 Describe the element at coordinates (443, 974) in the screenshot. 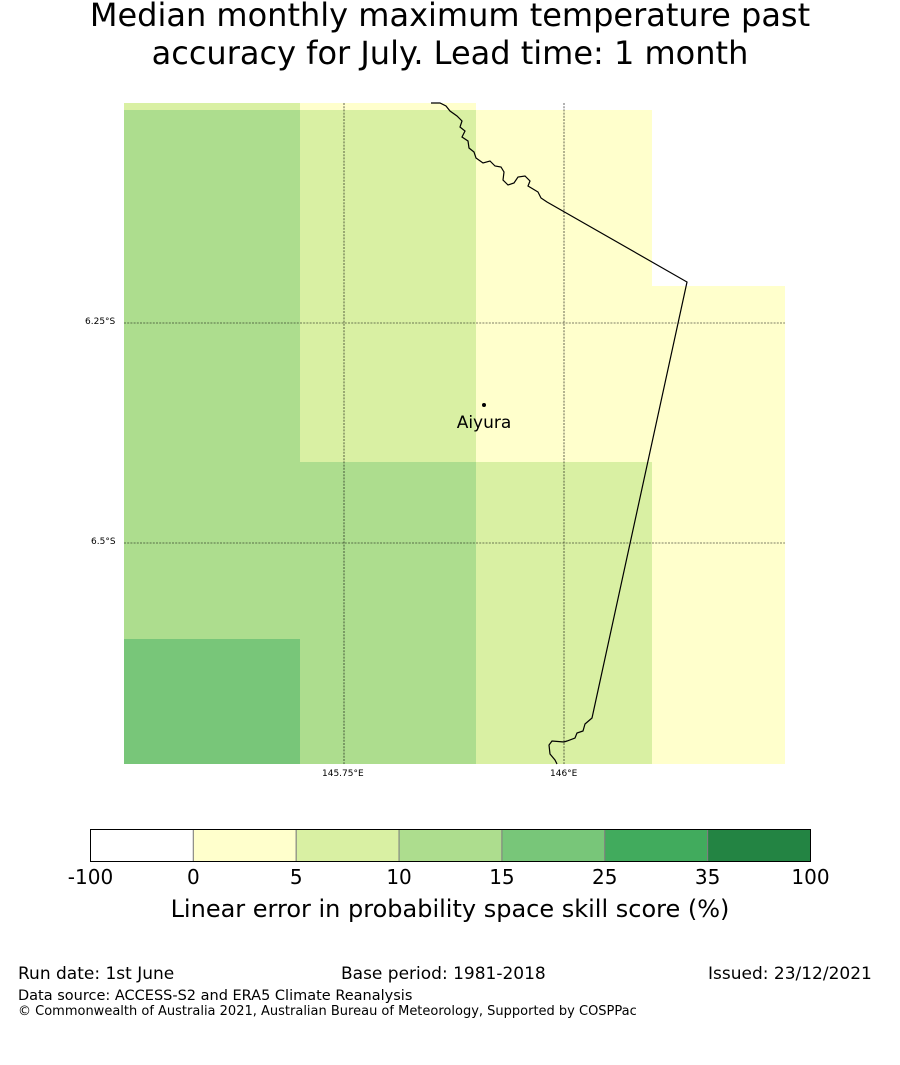

I see `base-period: Base period: 1981-2018` at that location.